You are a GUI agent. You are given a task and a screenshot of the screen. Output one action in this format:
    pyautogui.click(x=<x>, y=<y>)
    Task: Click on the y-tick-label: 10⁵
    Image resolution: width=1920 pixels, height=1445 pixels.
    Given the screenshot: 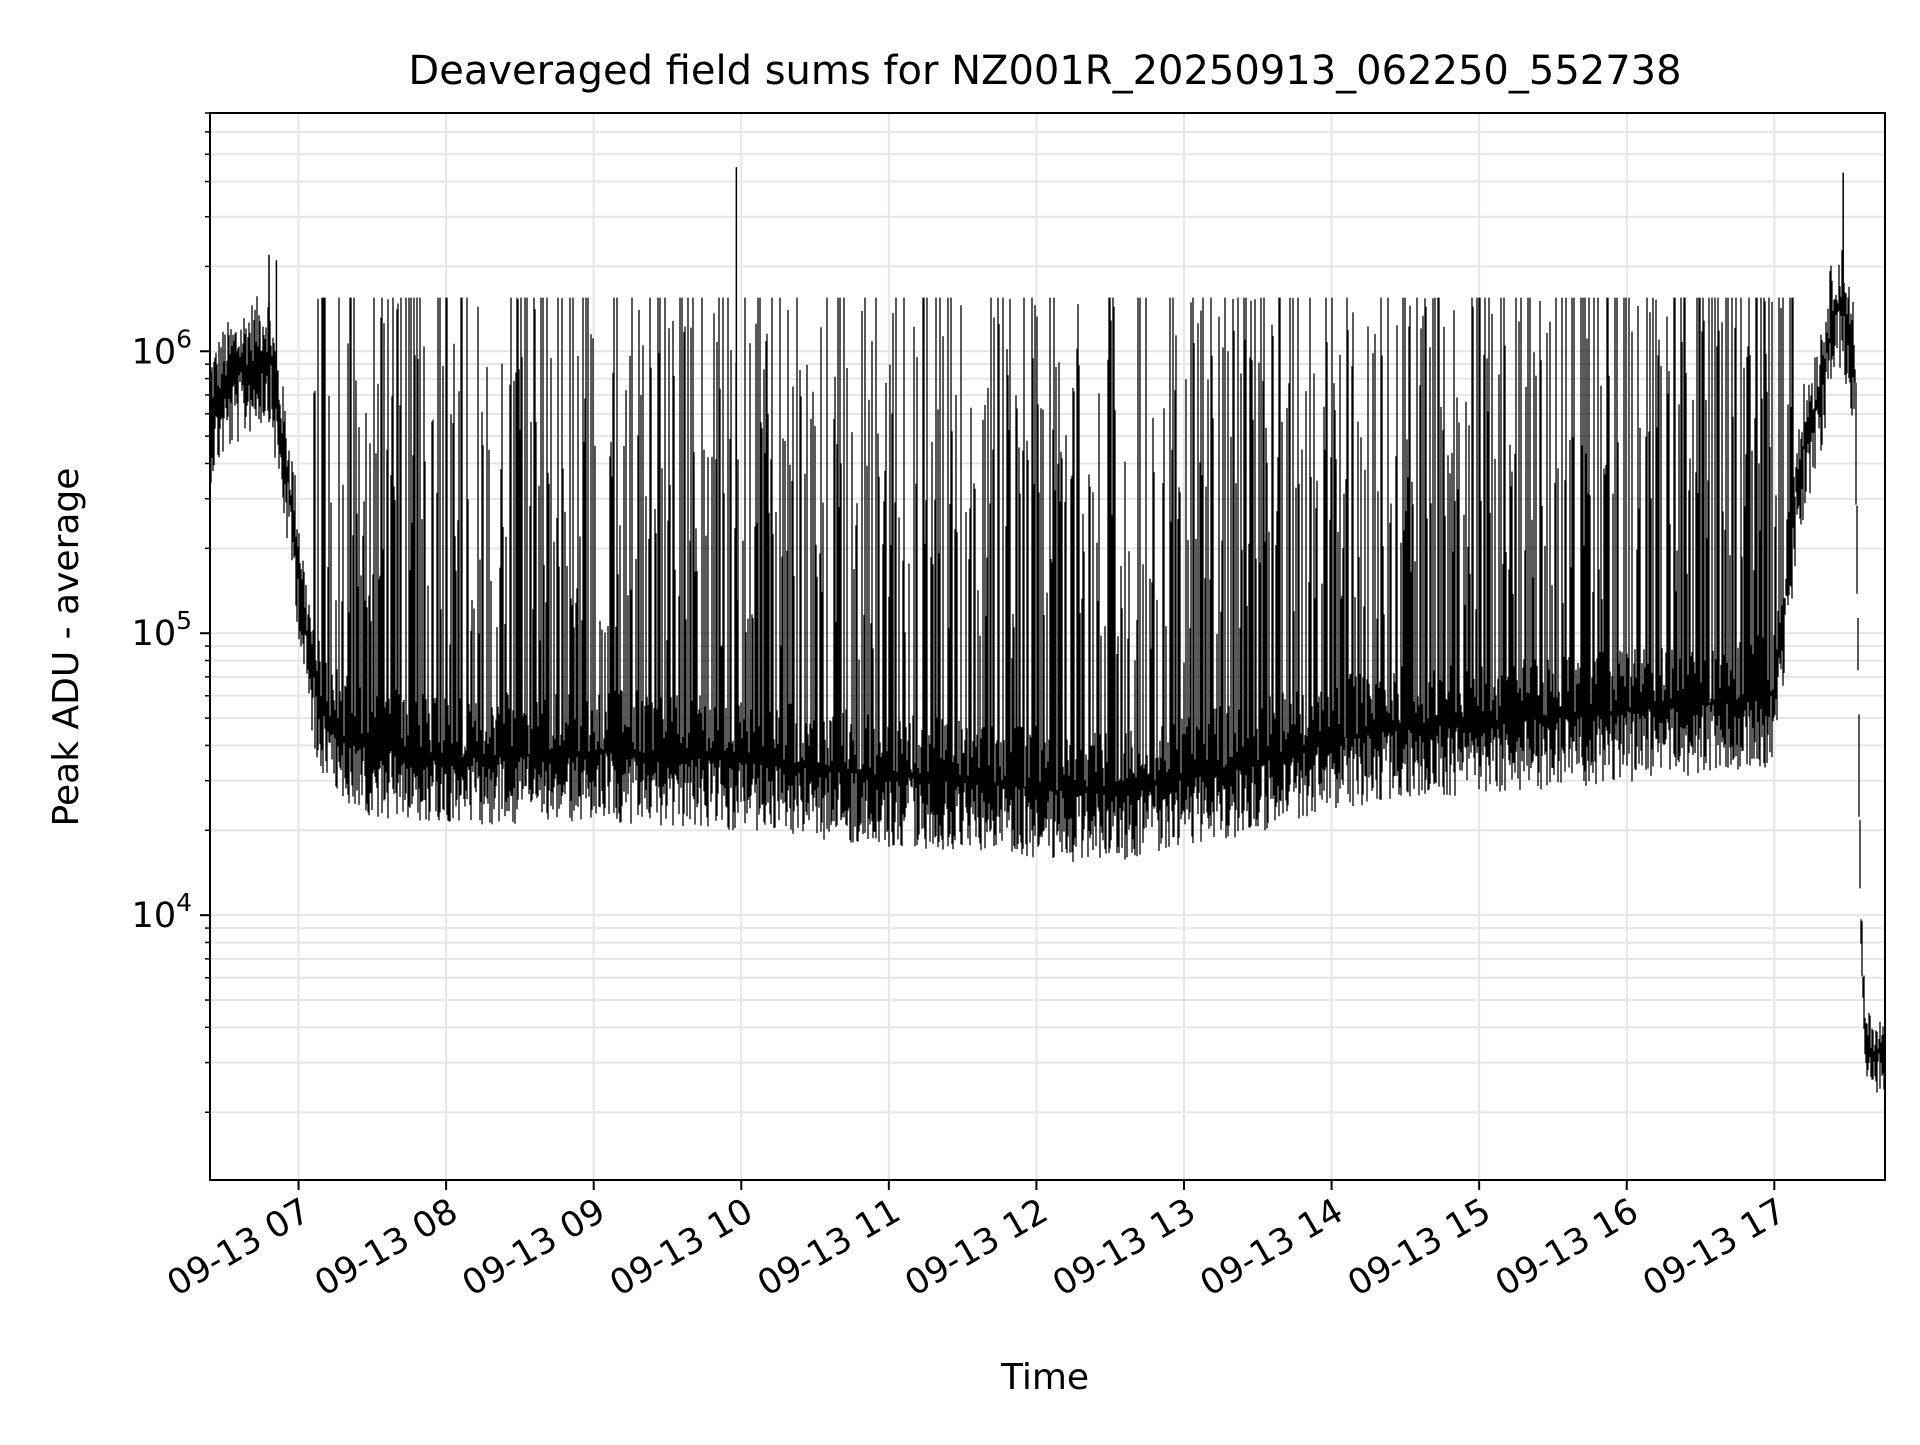 What is the action you would take?
    pyautogui.click(x=162, y=630)
    